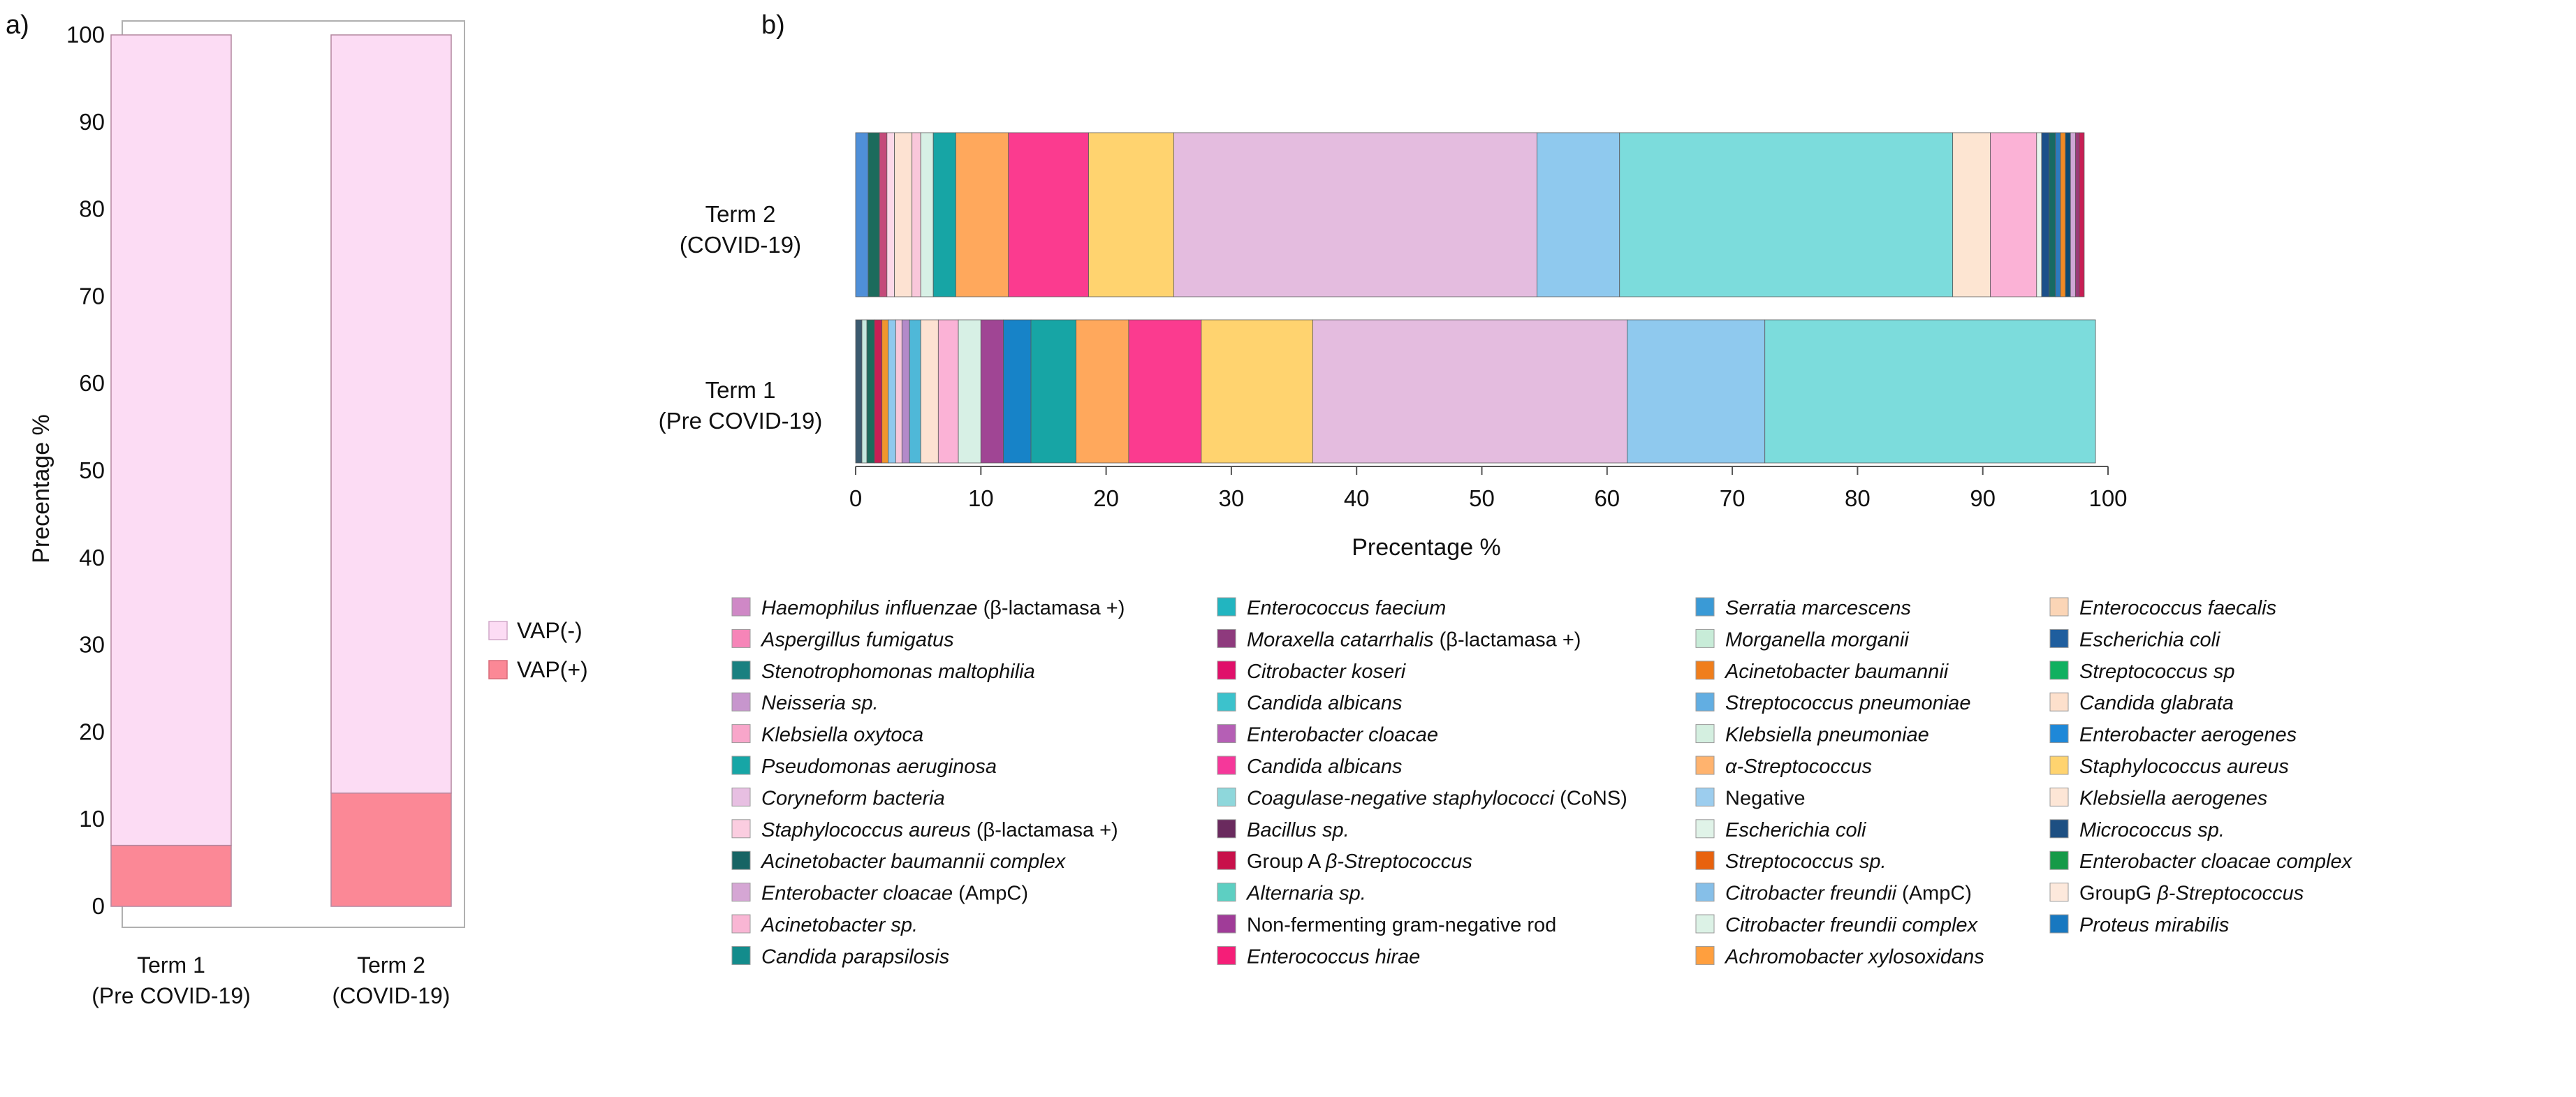  What do you see at coordinates (1106, 498) in the screenshot?
I see `x-tick-label: 20` at bounding box center [1106, 498].